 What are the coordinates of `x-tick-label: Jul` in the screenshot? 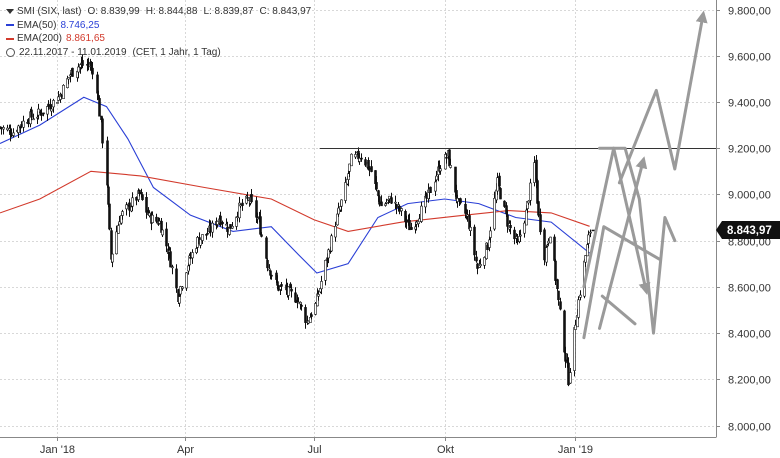 It's located at (314, 450).